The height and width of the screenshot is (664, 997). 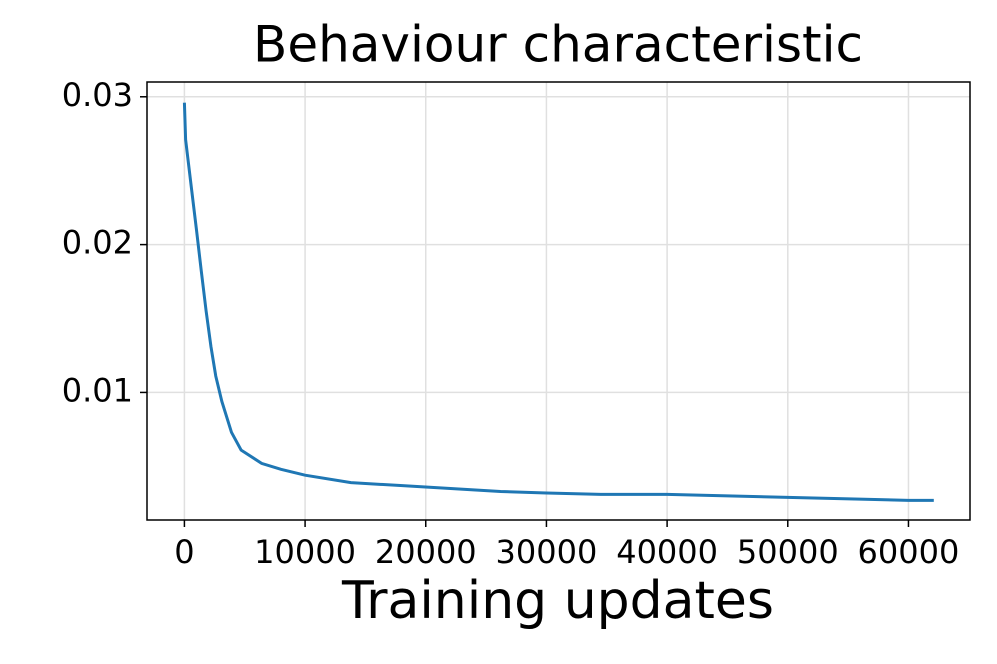 I want to click on x-tick-label: 0, so click(x=184, y=552).